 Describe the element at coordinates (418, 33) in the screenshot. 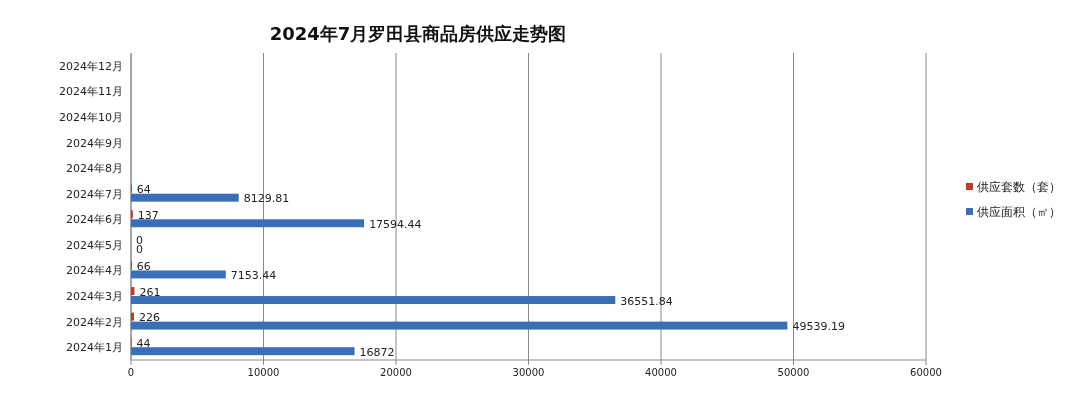

I see `chart-title: 2024年7月罗田县商品房供应走势图` at that location.